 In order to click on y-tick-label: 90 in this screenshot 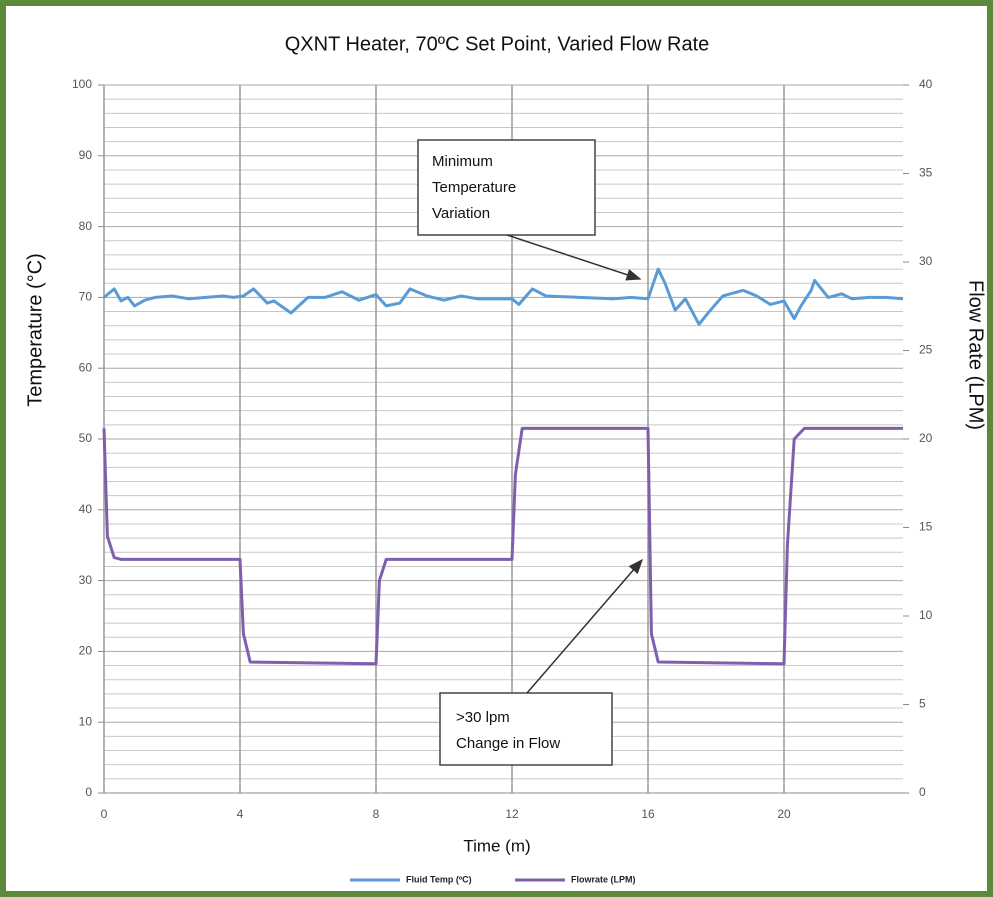, I will do `click(86, 155)`.